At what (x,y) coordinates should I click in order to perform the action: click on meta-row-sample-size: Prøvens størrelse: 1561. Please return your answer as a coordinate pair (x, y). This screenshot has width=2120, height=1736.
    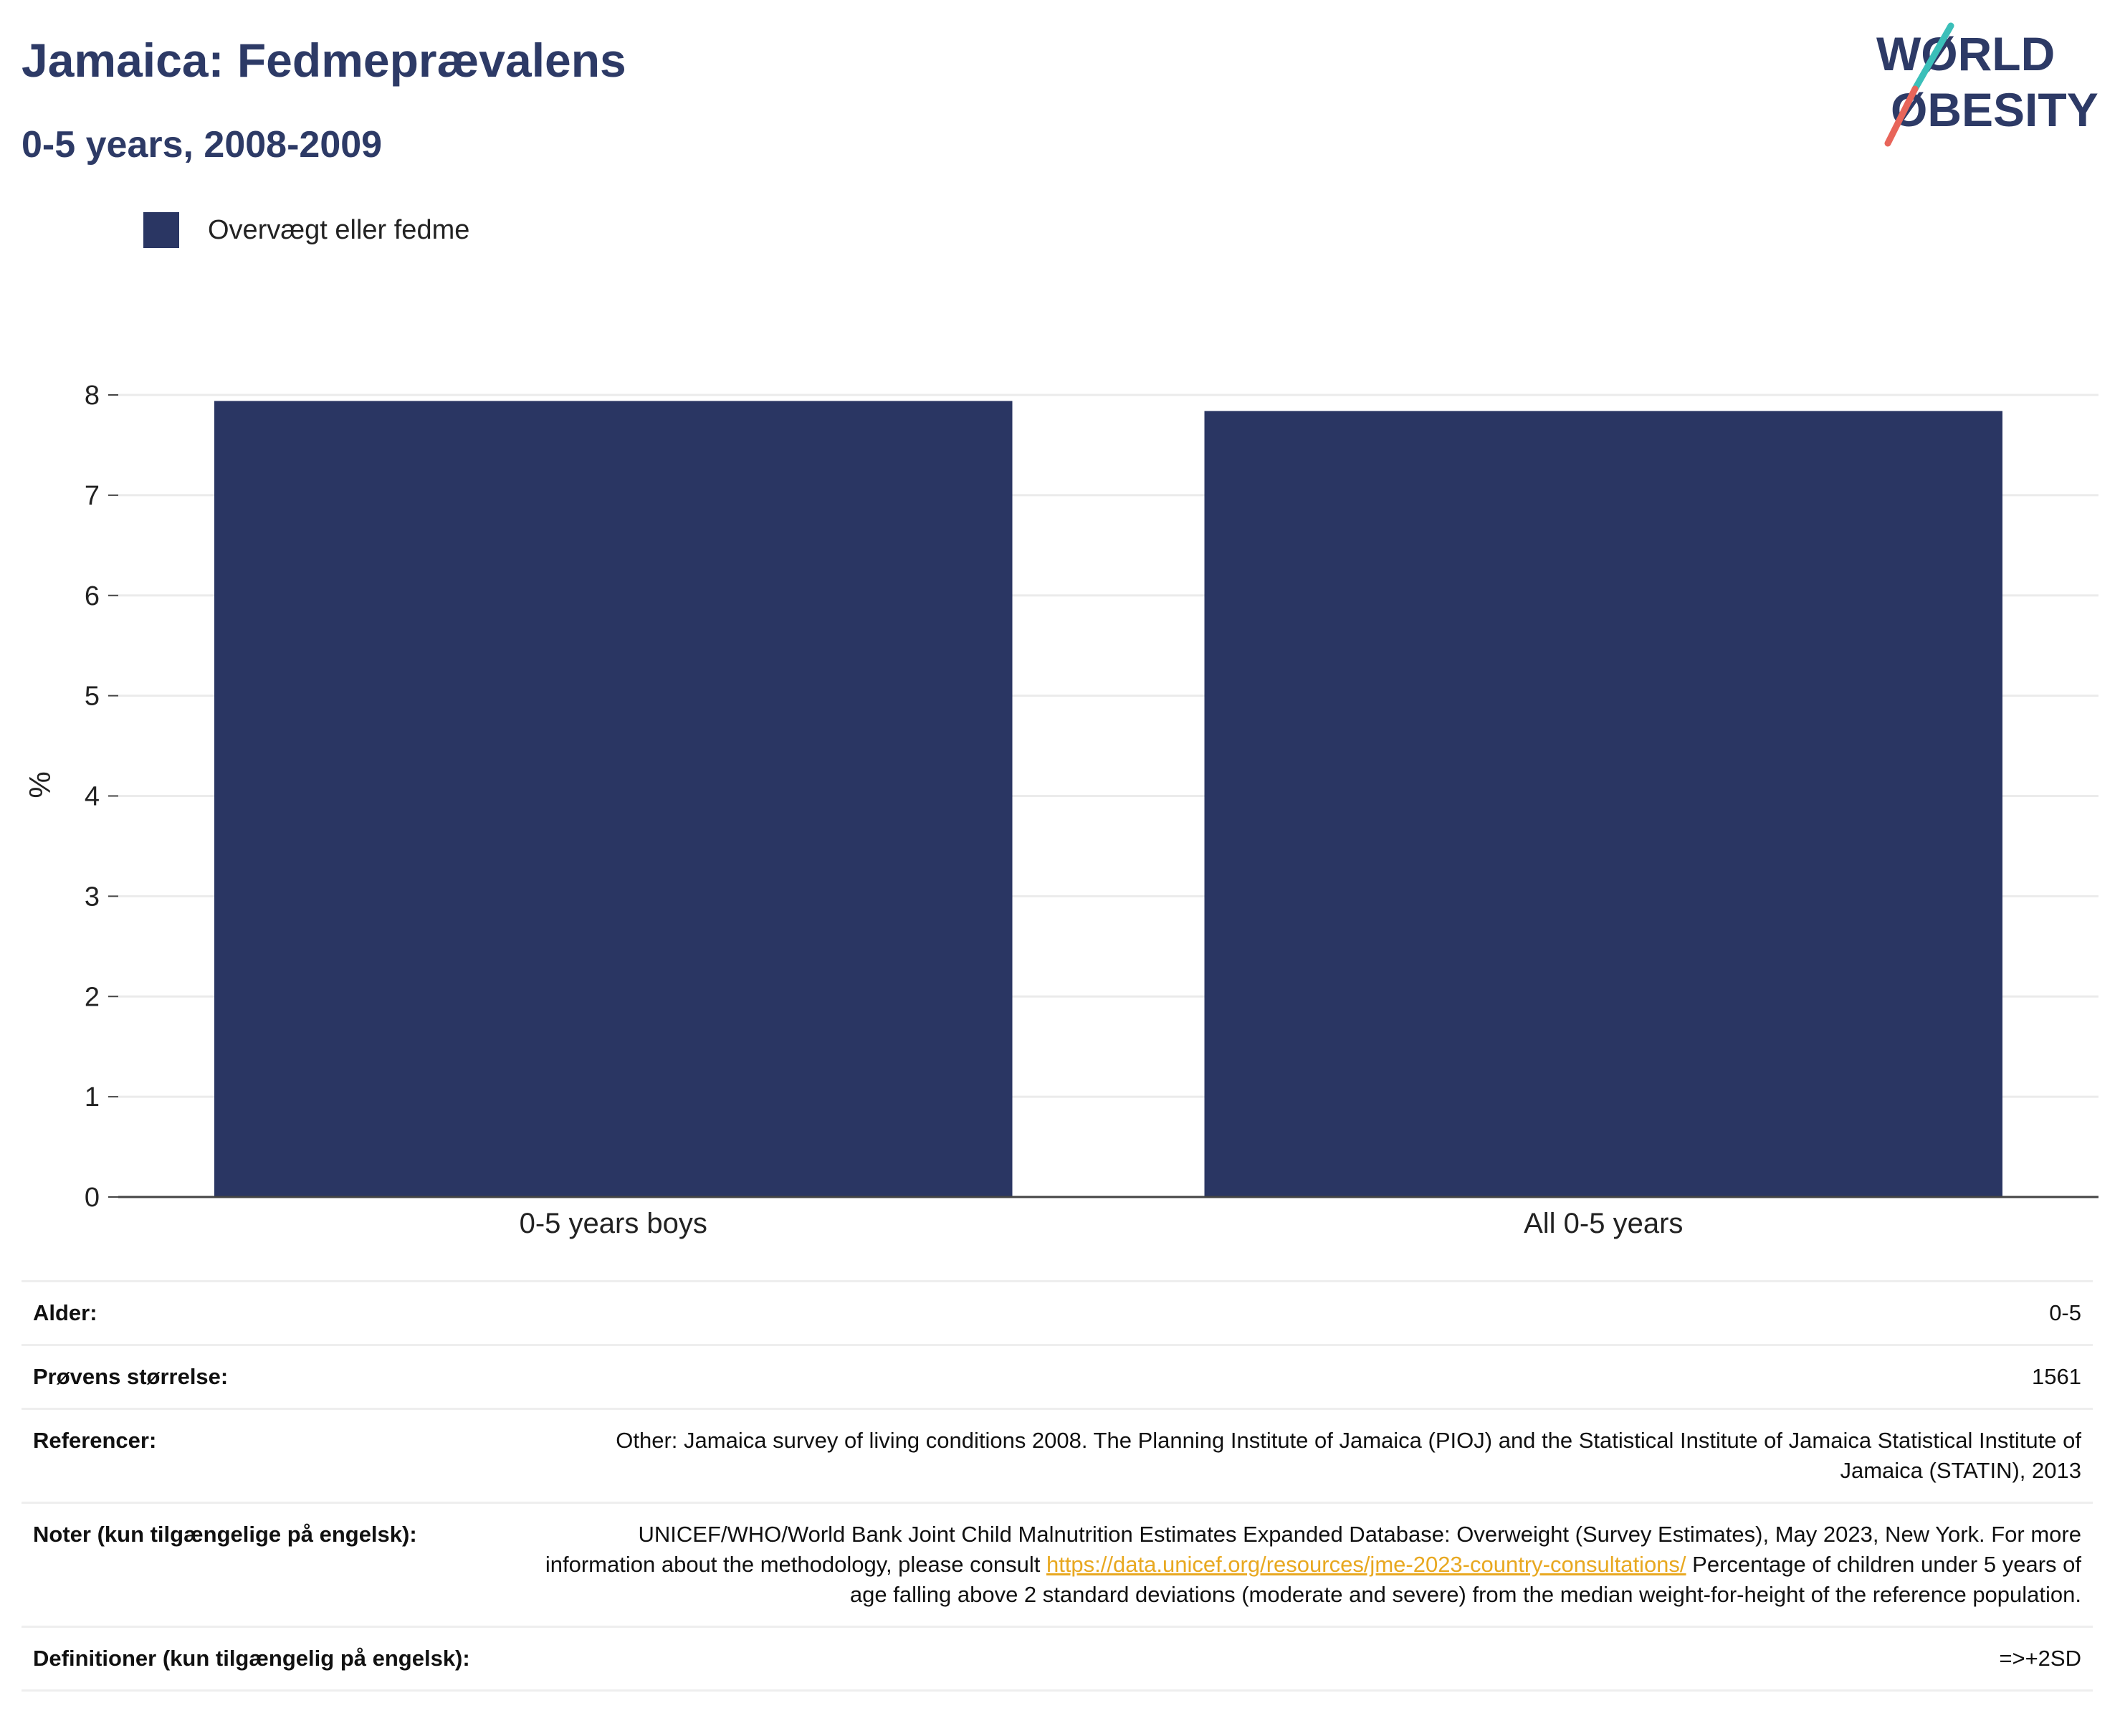
    Looking at the image, I should click on (1058, 1376).